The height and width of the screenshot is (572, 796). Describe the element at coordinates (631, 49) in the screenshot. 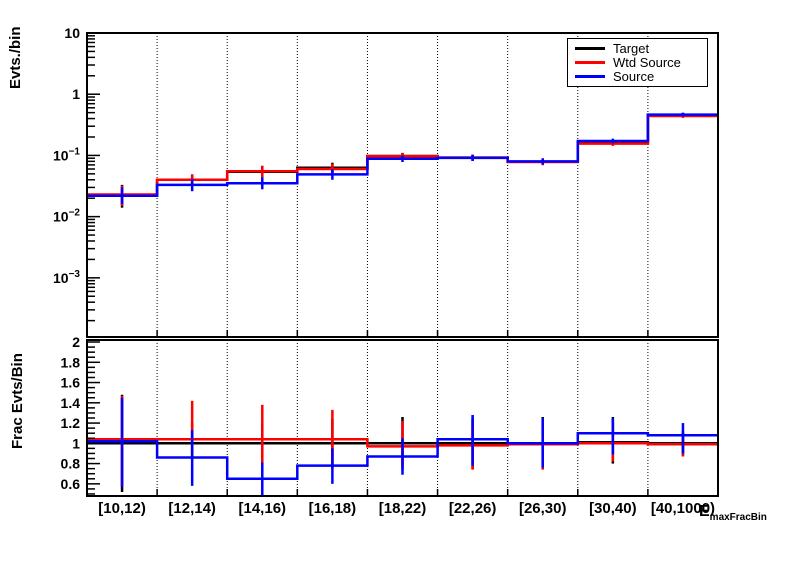

I see `legend-label-target: Target` at that location.